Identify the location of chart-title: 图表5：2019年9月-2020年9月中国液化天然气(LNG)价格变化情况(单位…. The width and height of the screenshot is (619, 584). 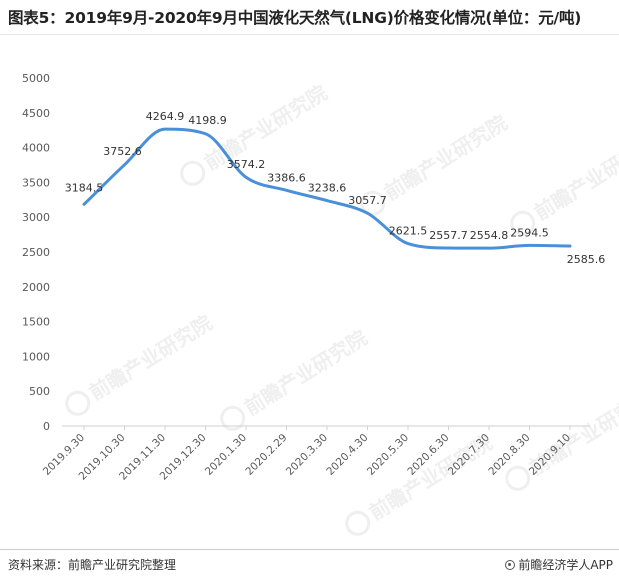
(295, 18).